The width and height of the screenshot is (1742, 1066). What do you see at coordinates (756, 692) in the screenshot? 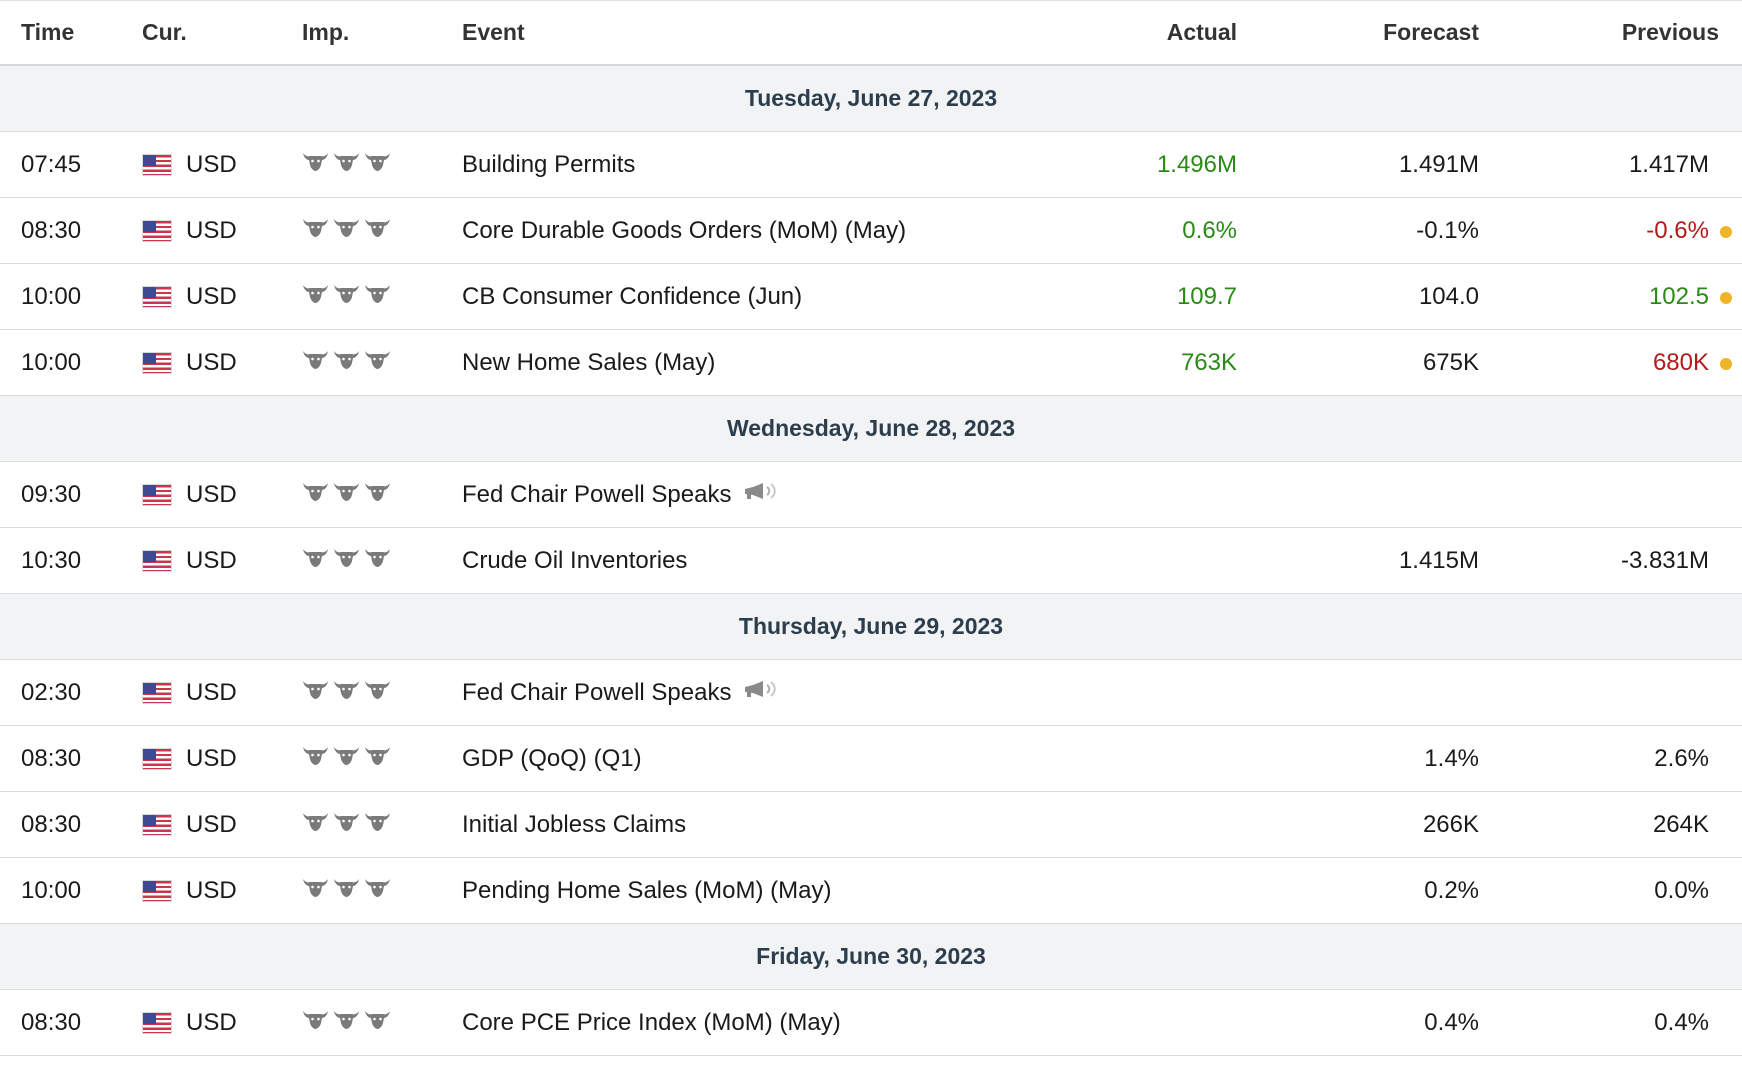
I see `speaker-icon` at bounding box center [756, 692].